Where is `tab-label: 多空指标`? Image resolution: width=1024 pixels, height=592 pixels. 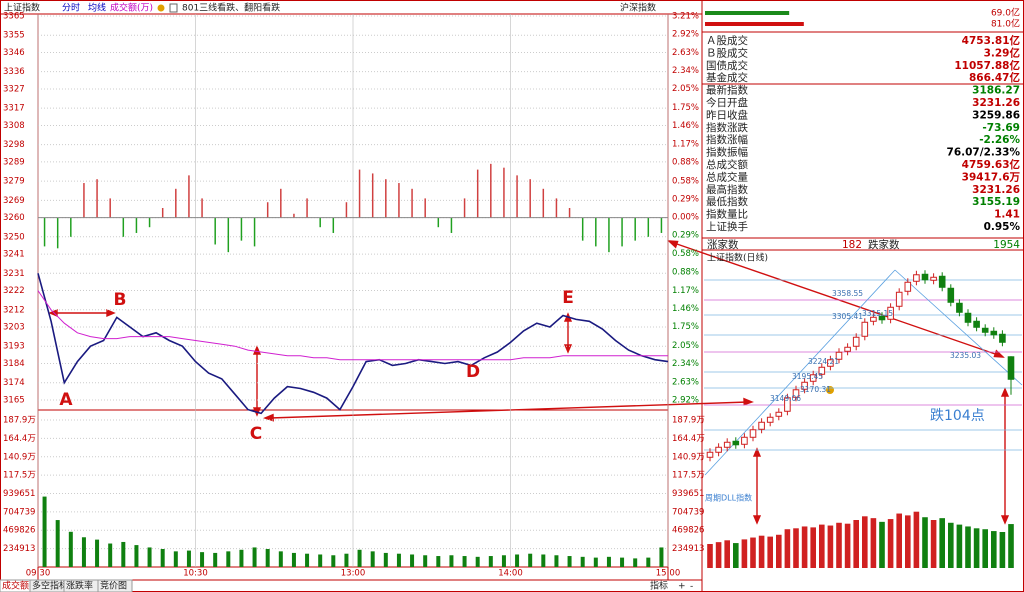 tab-label: 多空指标 is located at coordinates (50, 586).